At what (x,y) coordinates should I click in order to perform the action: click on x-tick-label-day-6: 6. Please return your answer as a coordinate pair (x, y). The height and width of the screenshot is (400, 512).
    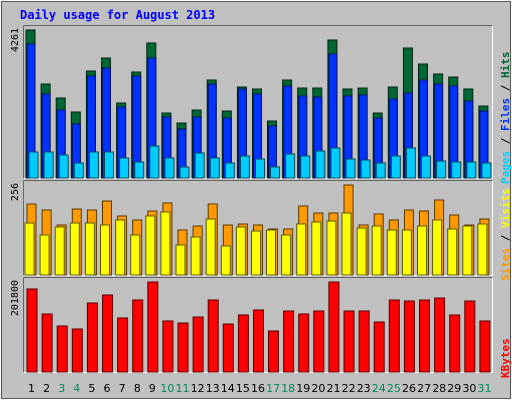
    Looking at the image, I should click on (107, 388).